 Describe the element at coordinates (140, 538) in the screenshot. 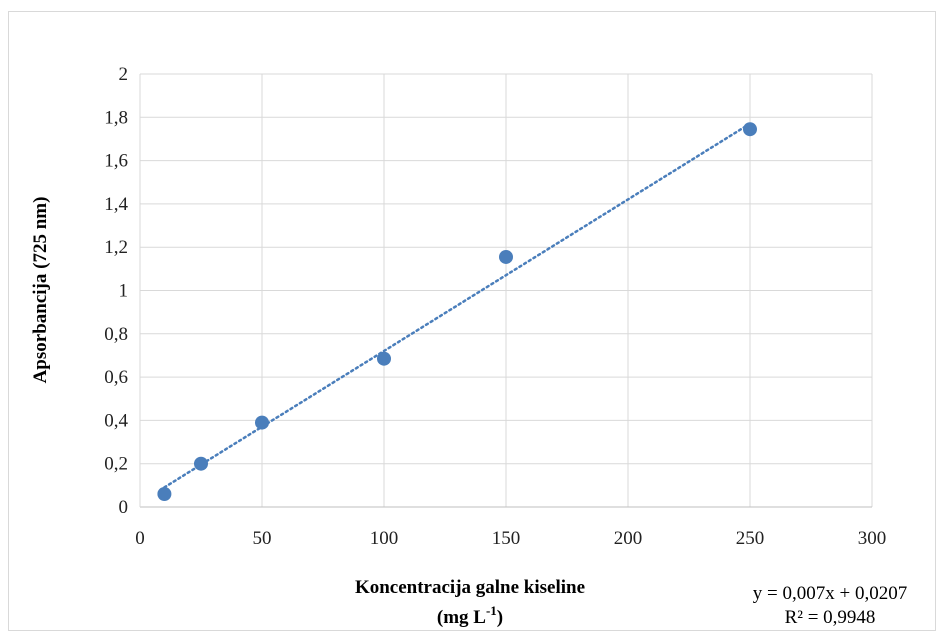

I see `x-tick-label: 0` at that location.